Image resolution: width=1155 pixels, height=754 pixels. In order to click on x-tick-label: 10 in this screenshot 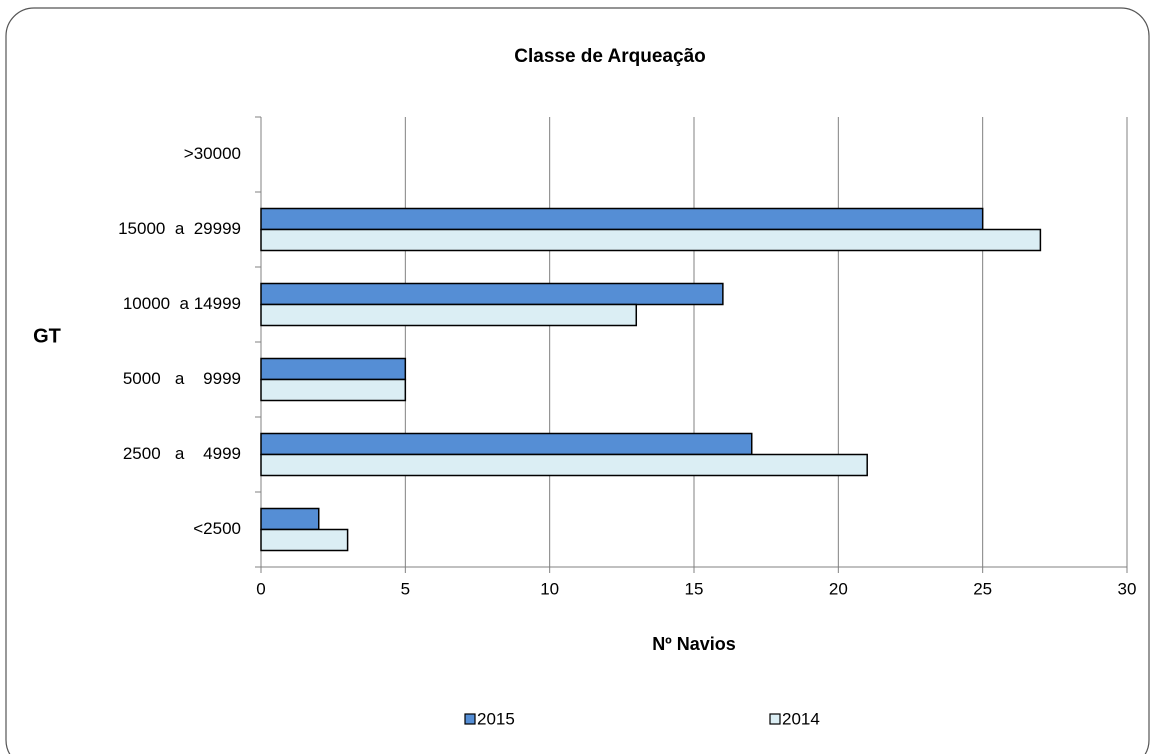, I will do `click(549, 588)`.